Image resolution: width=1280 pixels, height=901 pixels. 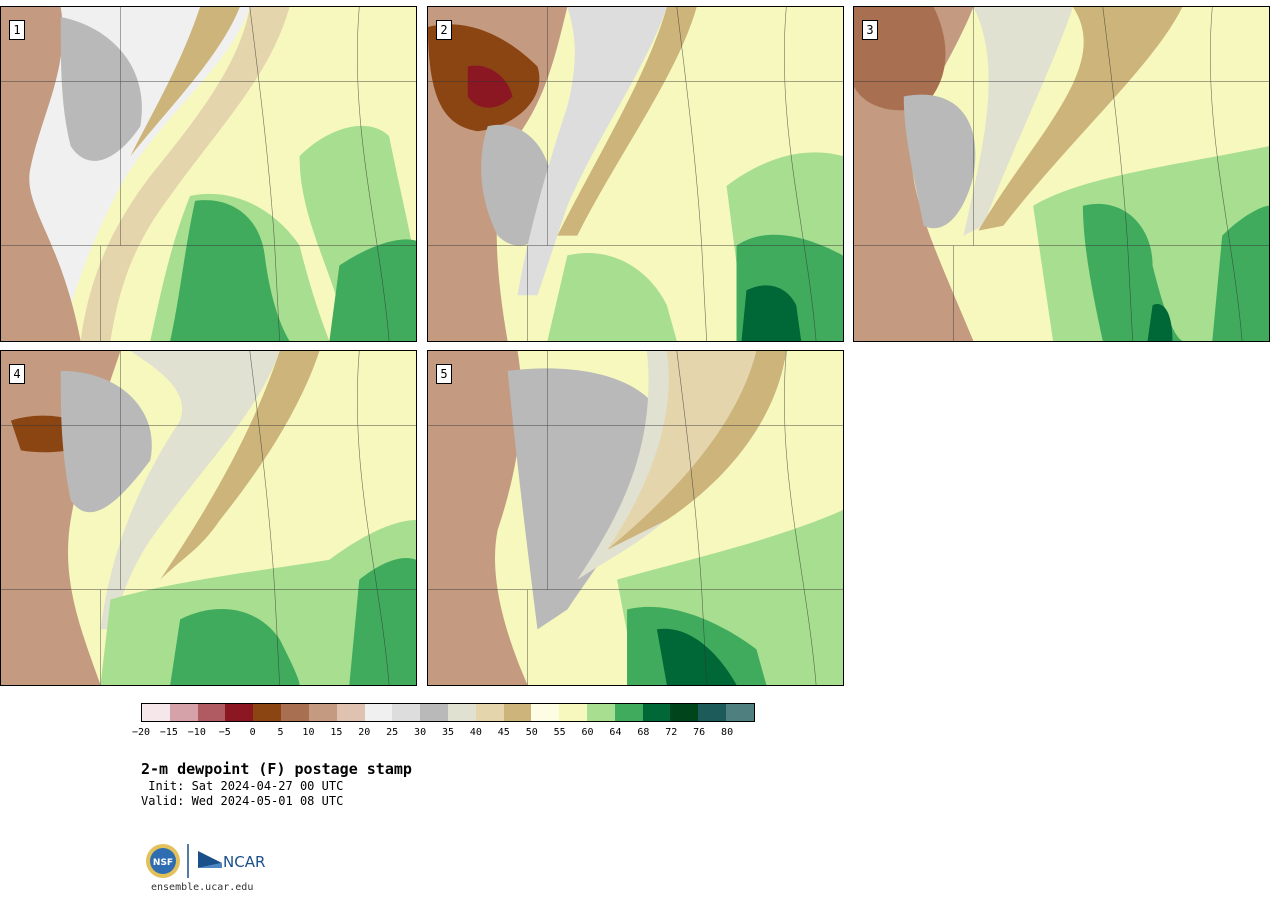 What do you see at coordinates (444, 30) in the screenshot?
I see `panel-number-2: 2` at bounding box center [444, 30].